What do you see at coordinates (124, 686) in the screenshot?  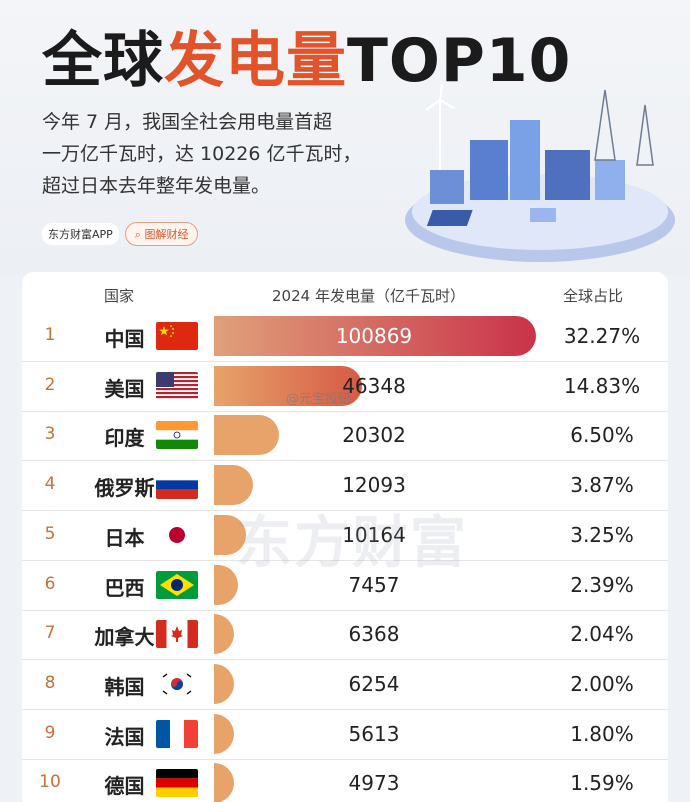 I see `country-name: 韩国` at bounding box center [124, 686].